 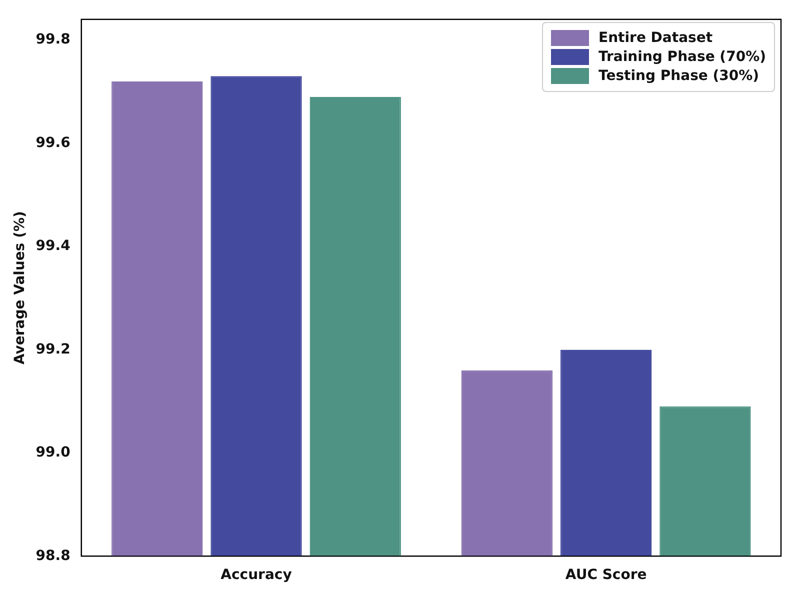 What do you see at coordinates (53, 142) in the screenshot?
I see `y-tick-label: 99.6` at bounding box center [53, 142].